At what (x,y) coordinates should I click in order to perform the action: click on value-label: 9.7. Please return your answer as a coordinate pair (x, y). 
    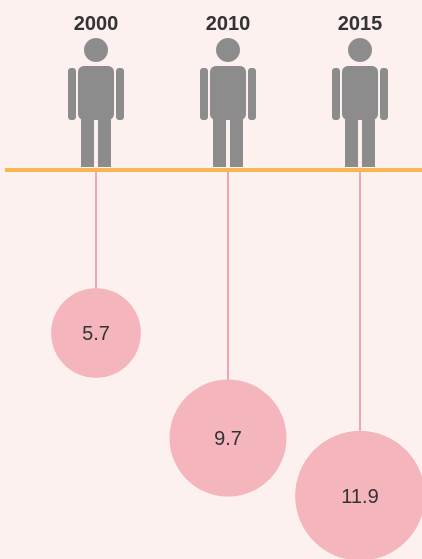
    Looking at the image, I should click on (228, 439).